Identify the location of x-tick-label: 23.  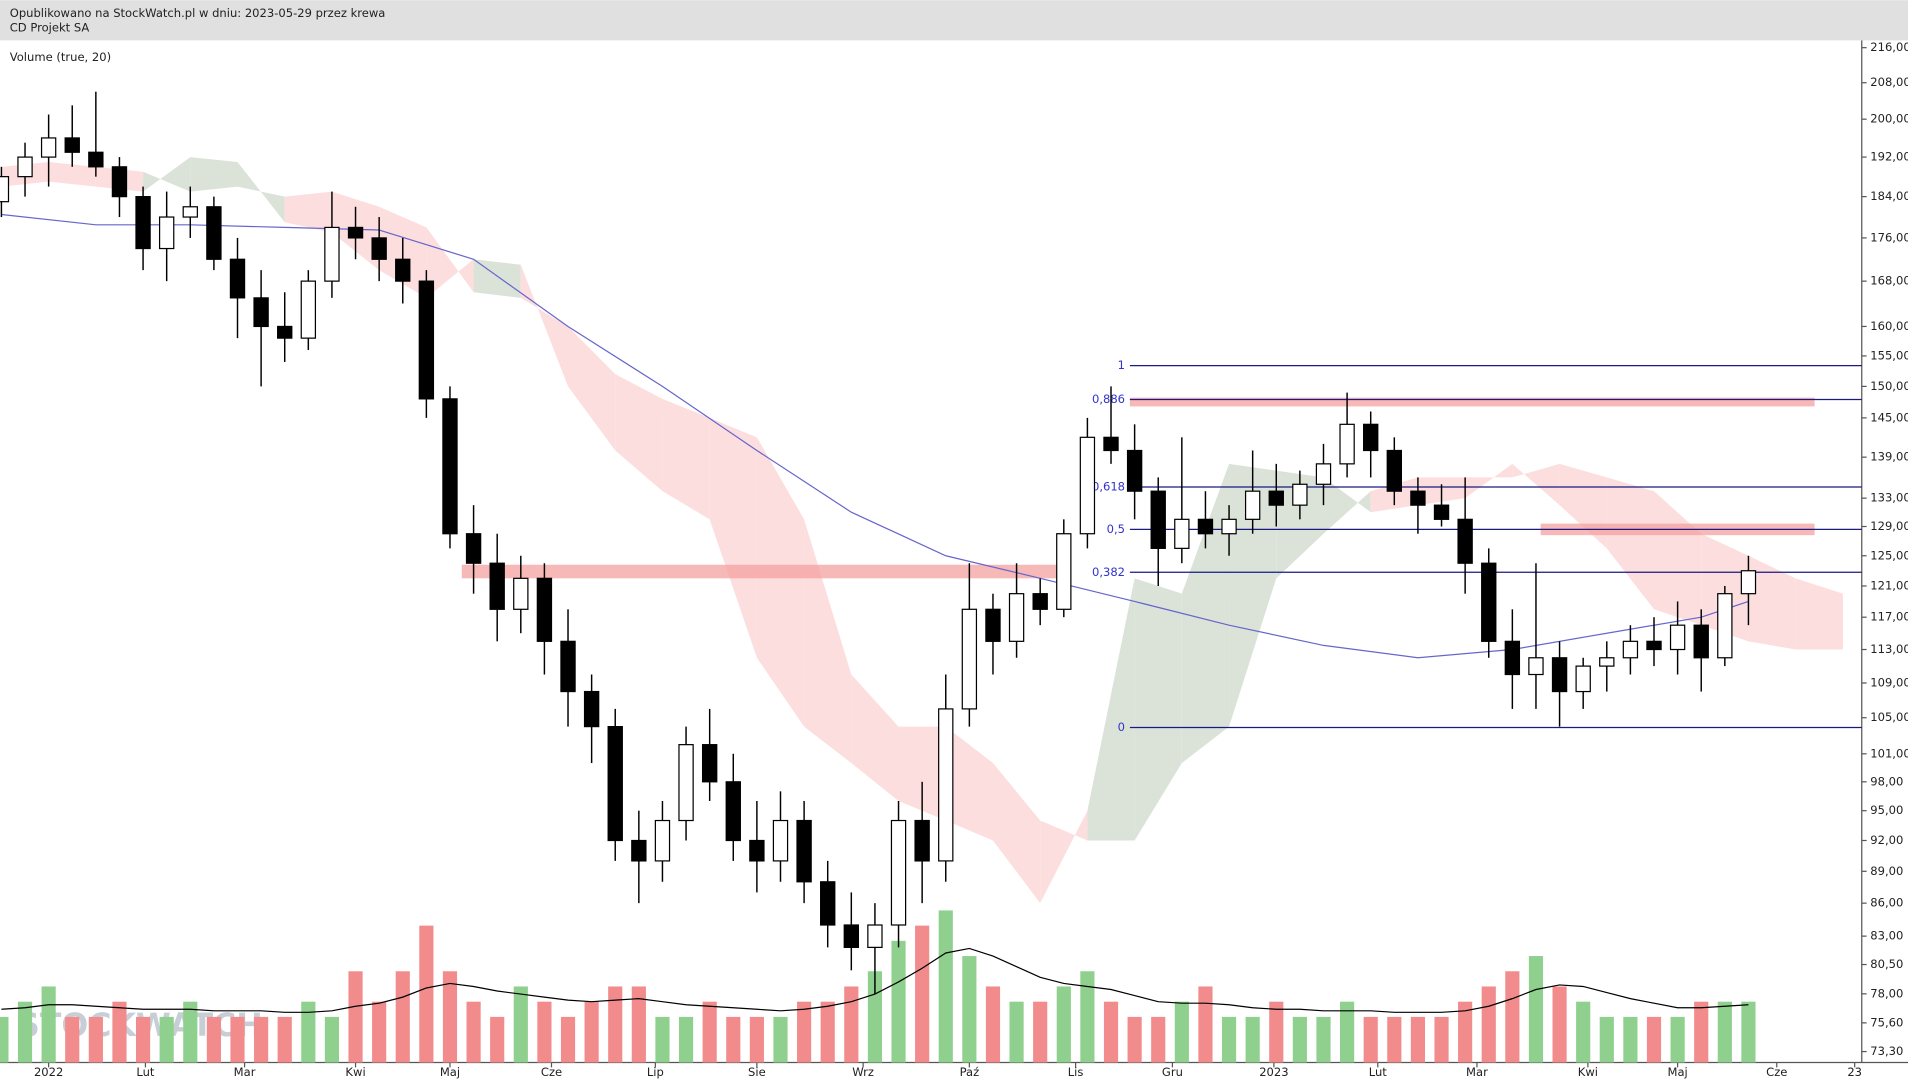
(1854, 1072).